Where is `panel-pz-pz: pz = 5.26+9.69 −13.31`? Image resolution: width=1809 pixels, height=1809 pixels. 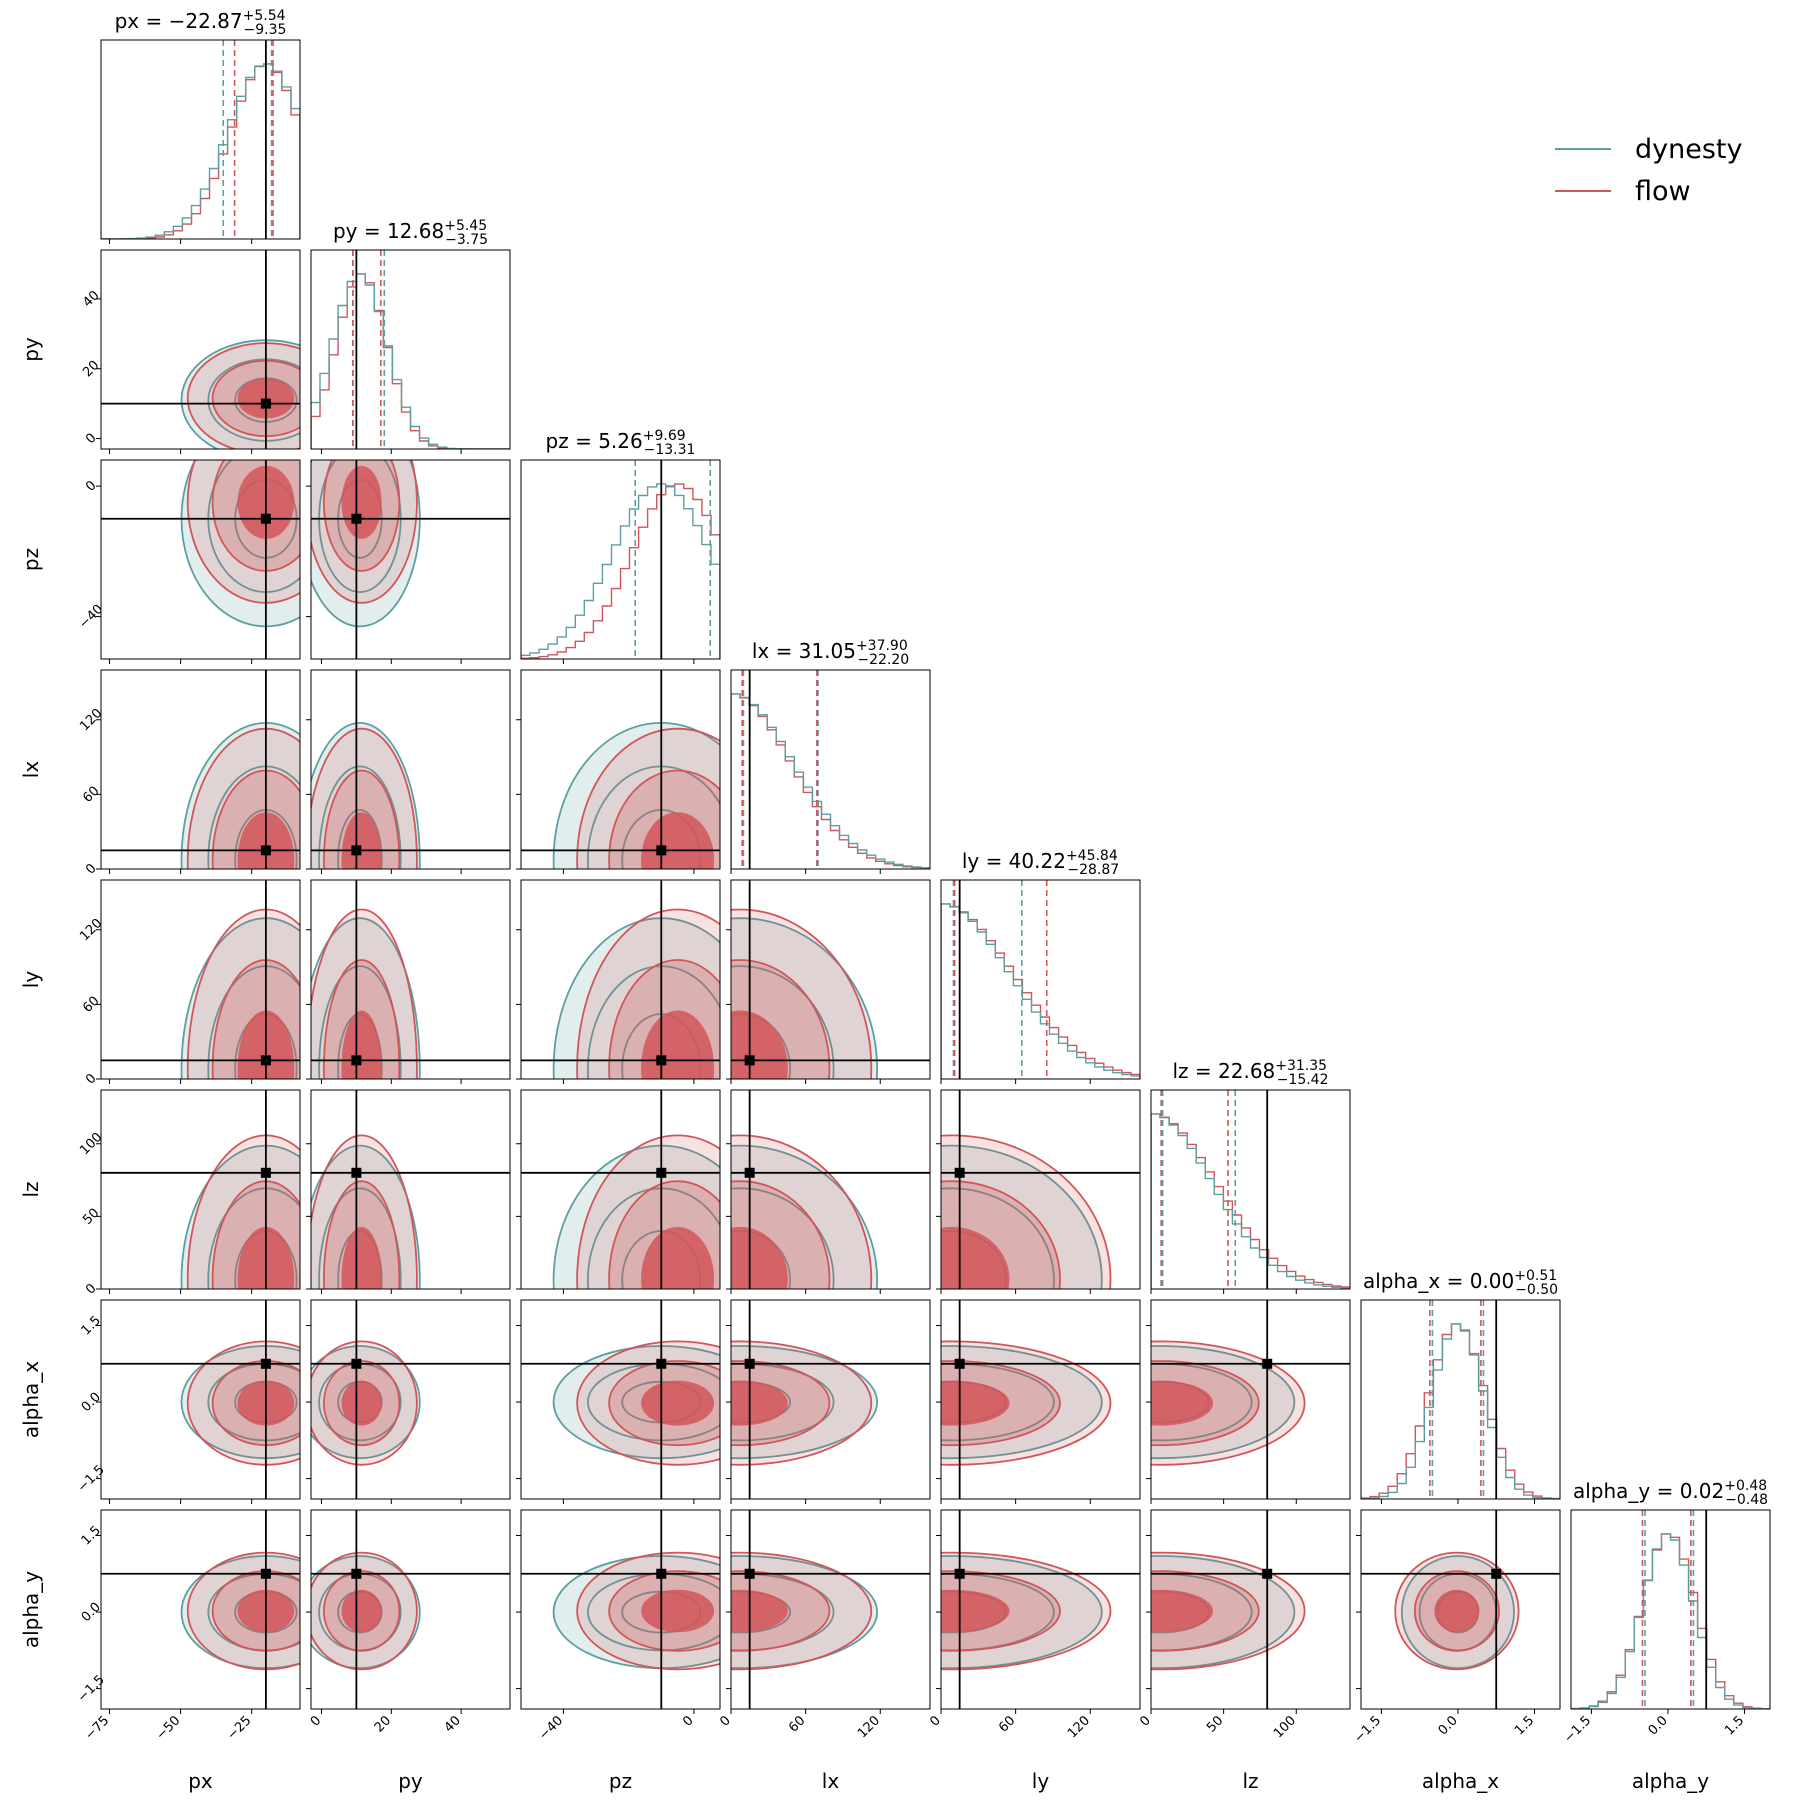
panel-pz-pz: pz = 5.26+9.69 −13.31 is located at coordinates (620, 546).